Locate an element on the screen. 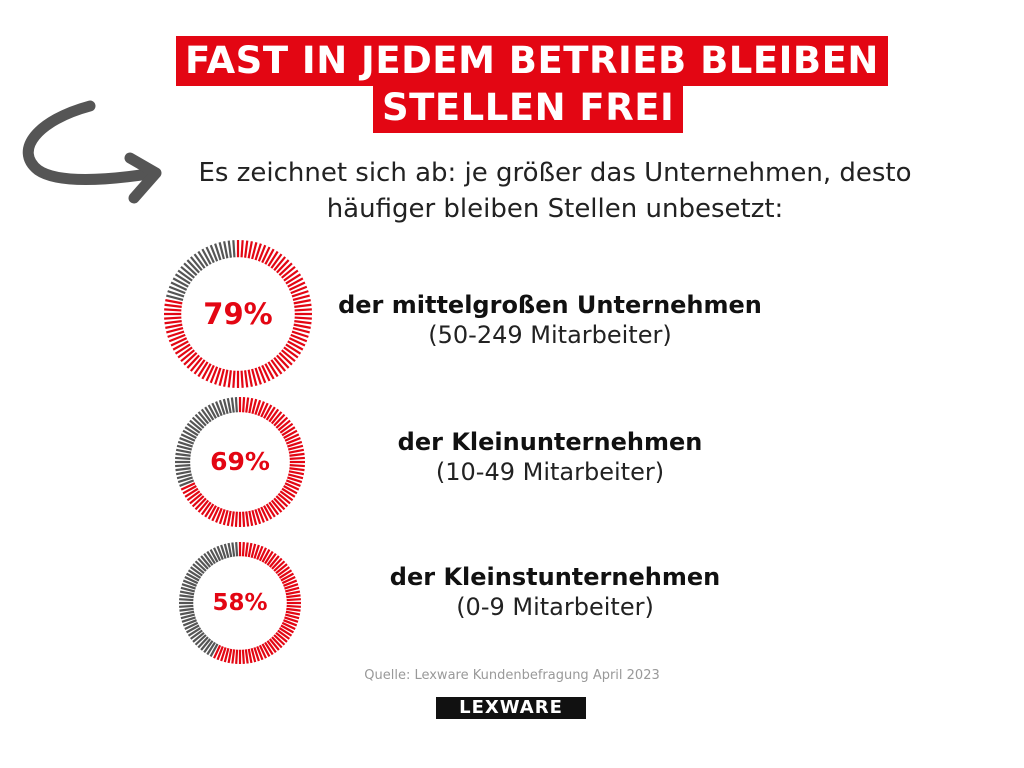 This screenshot has height=768, width=1024. category-detail: (50-249 Mitarbeiter) is located at coordinates (550, 335).